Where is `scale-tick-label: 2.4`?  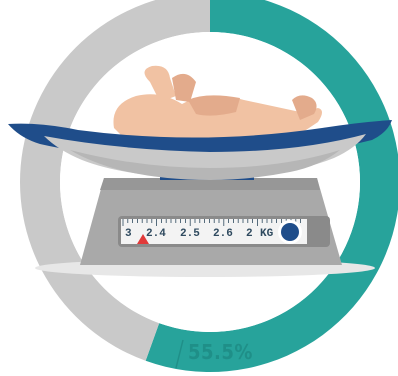 scale-tick-label: 2.4 is located at coordinates (156, 234).